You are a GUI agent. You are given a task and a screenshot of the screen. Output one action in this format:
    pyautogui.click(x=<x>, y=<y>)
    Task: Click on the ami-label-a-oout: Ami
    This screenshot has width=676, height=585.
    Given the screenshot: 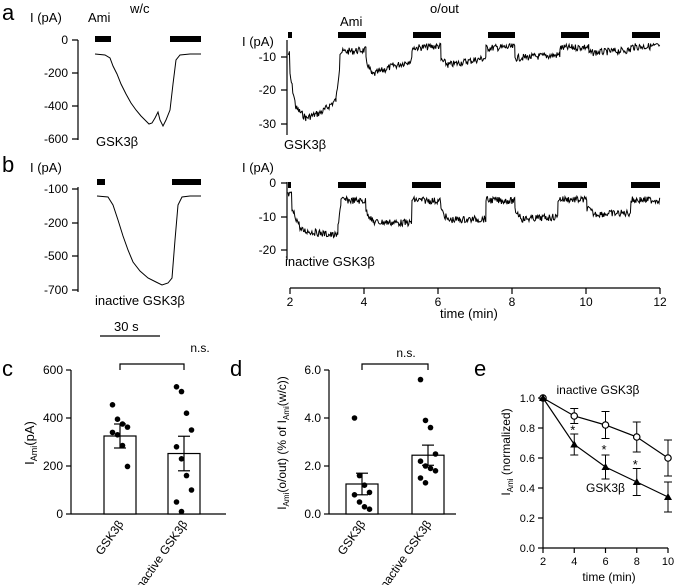 What is the action you would take?
    pyautogui.click(x=351, y=21)
    